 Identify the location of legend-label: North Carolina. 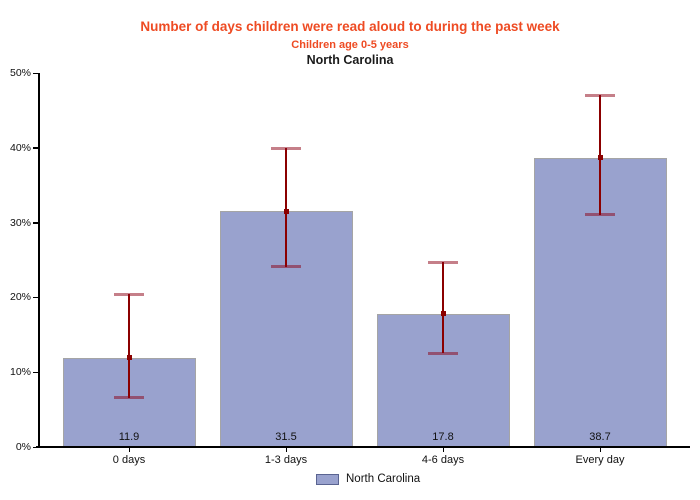
(383, 479).